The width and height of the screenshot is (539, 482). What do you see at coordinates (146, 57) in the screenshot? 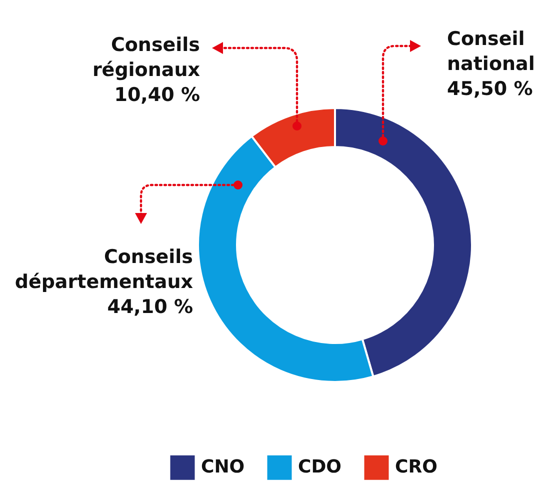
I see `text: Conseils régionaux` at bounding box center [146, 57].